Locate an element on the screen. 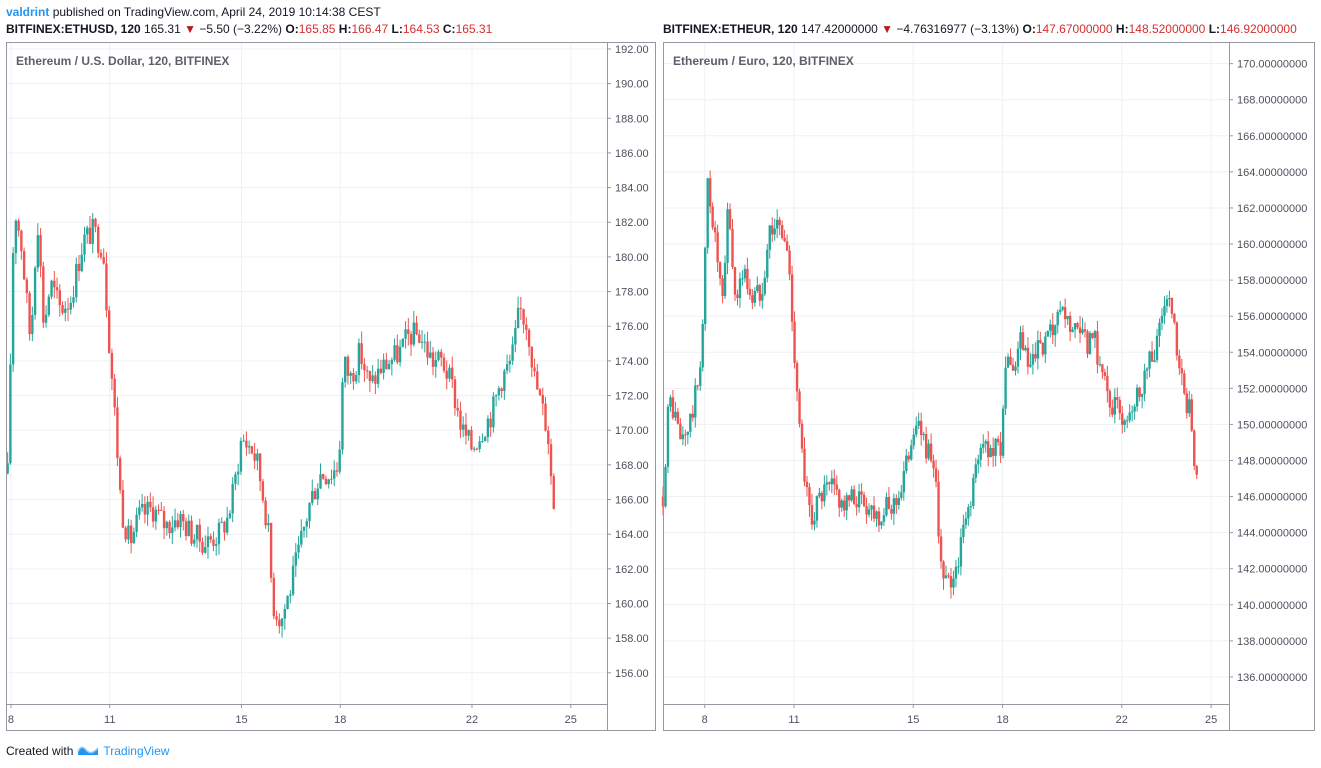  y-tick-label: 144.00000000 is located at coordinates (1272, 534).